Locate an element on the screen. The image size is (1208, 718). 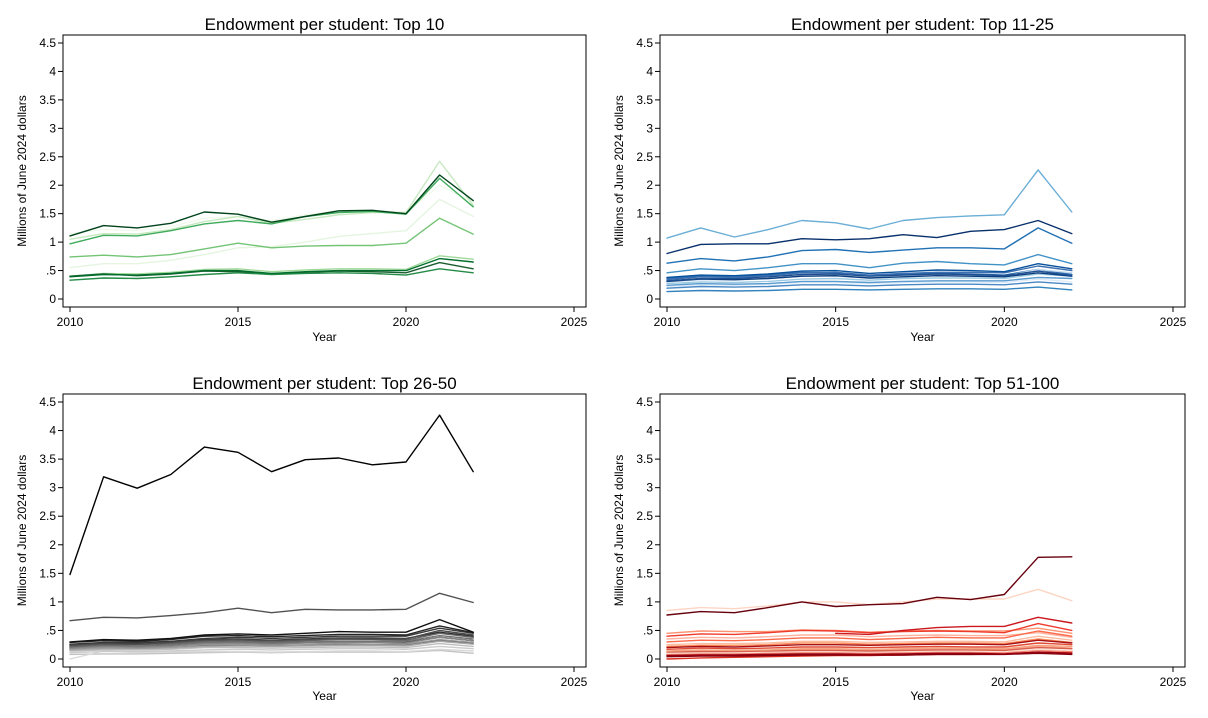
chart-title: Endowment per student: Top 51-100 is located at coordinates (923, 383).